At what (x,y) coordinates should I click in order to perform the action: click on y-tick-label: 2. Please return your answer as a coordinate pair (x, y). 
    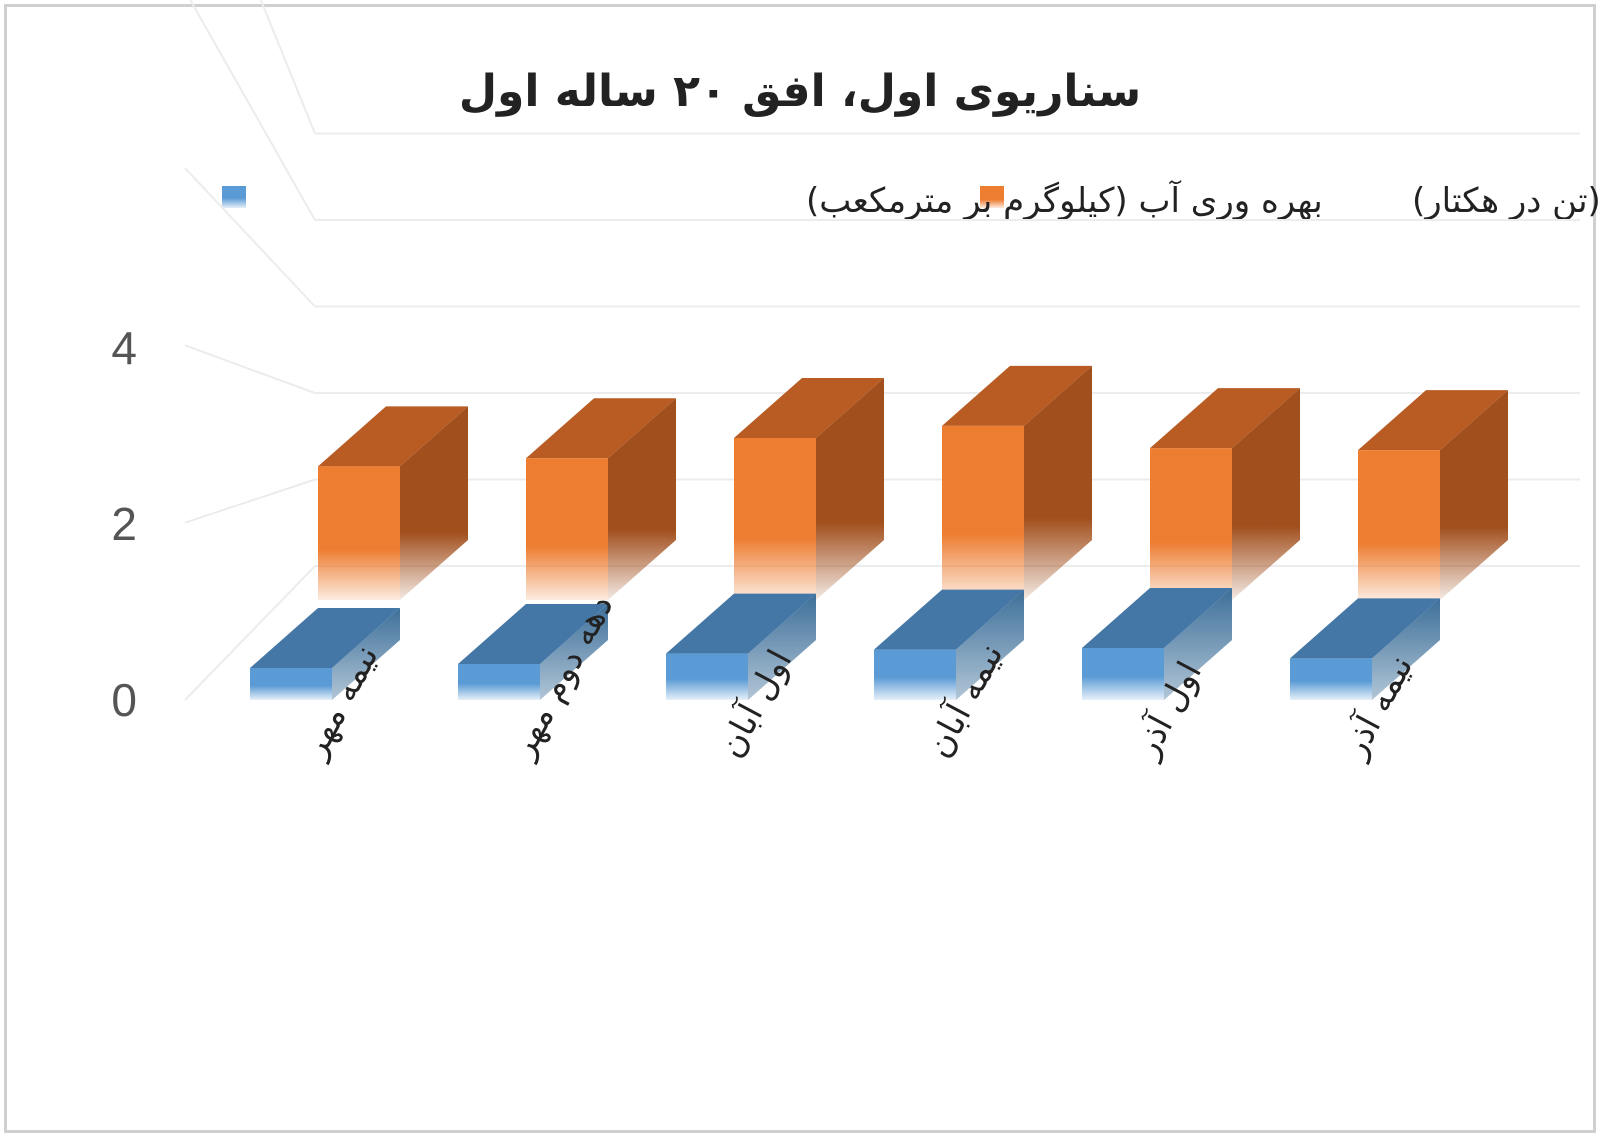
    Looking at the image, I should click on (124, 524).